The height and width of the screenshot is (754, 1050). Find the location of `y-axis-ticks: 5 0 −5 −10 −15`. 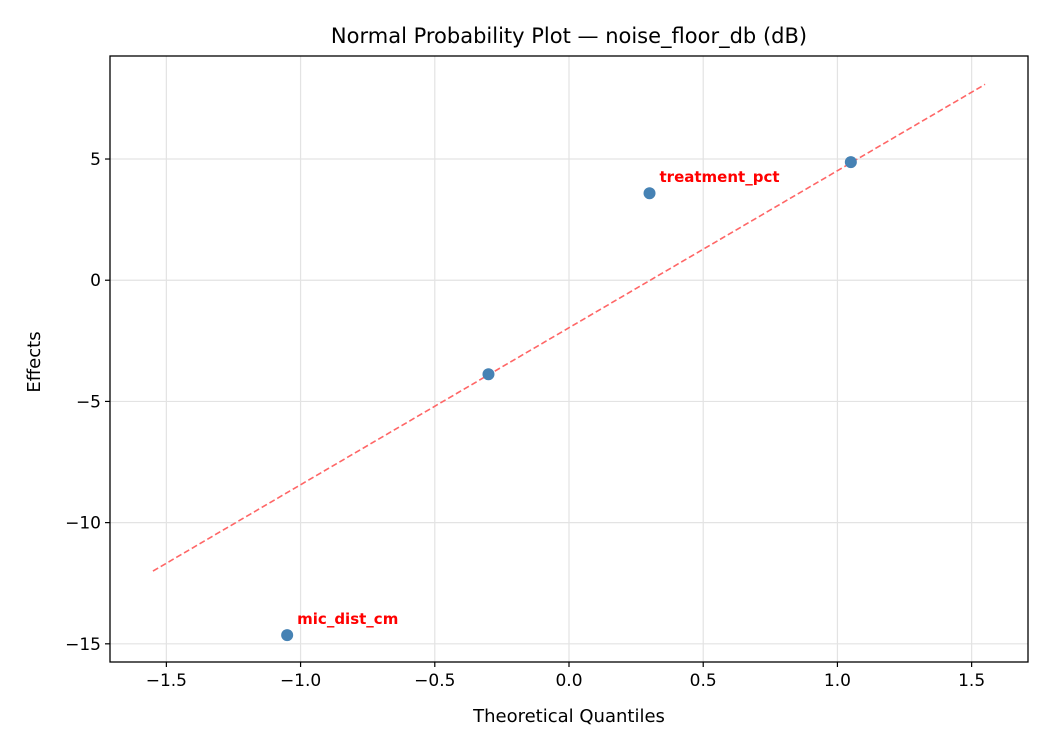

y-axis-ticks: 5 0 −5 −10 −15 is located at coordinates (87, 402).